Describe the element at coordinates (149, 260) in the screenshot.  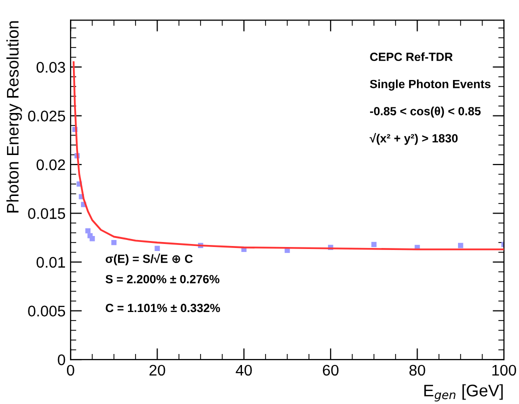
I see `annotation: σ(E) = S/√E ⊕ C` at that location.